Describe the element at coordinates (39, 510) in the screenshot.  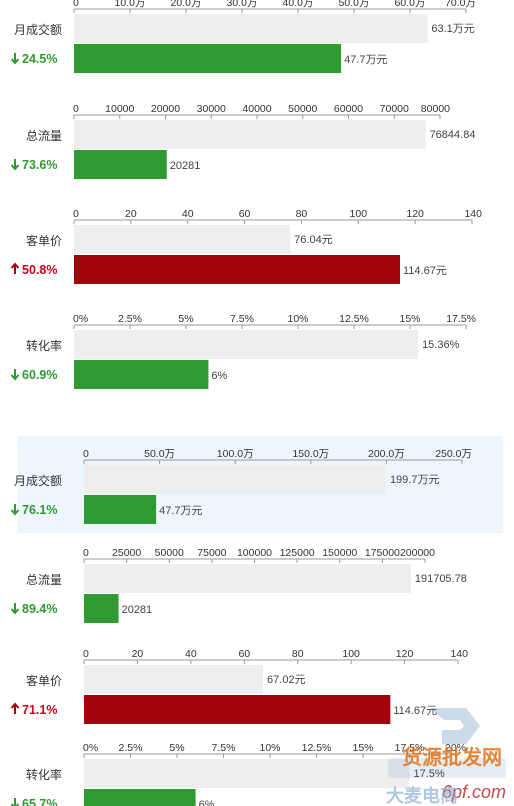
I see `change-percent: 76.1%` at that location.